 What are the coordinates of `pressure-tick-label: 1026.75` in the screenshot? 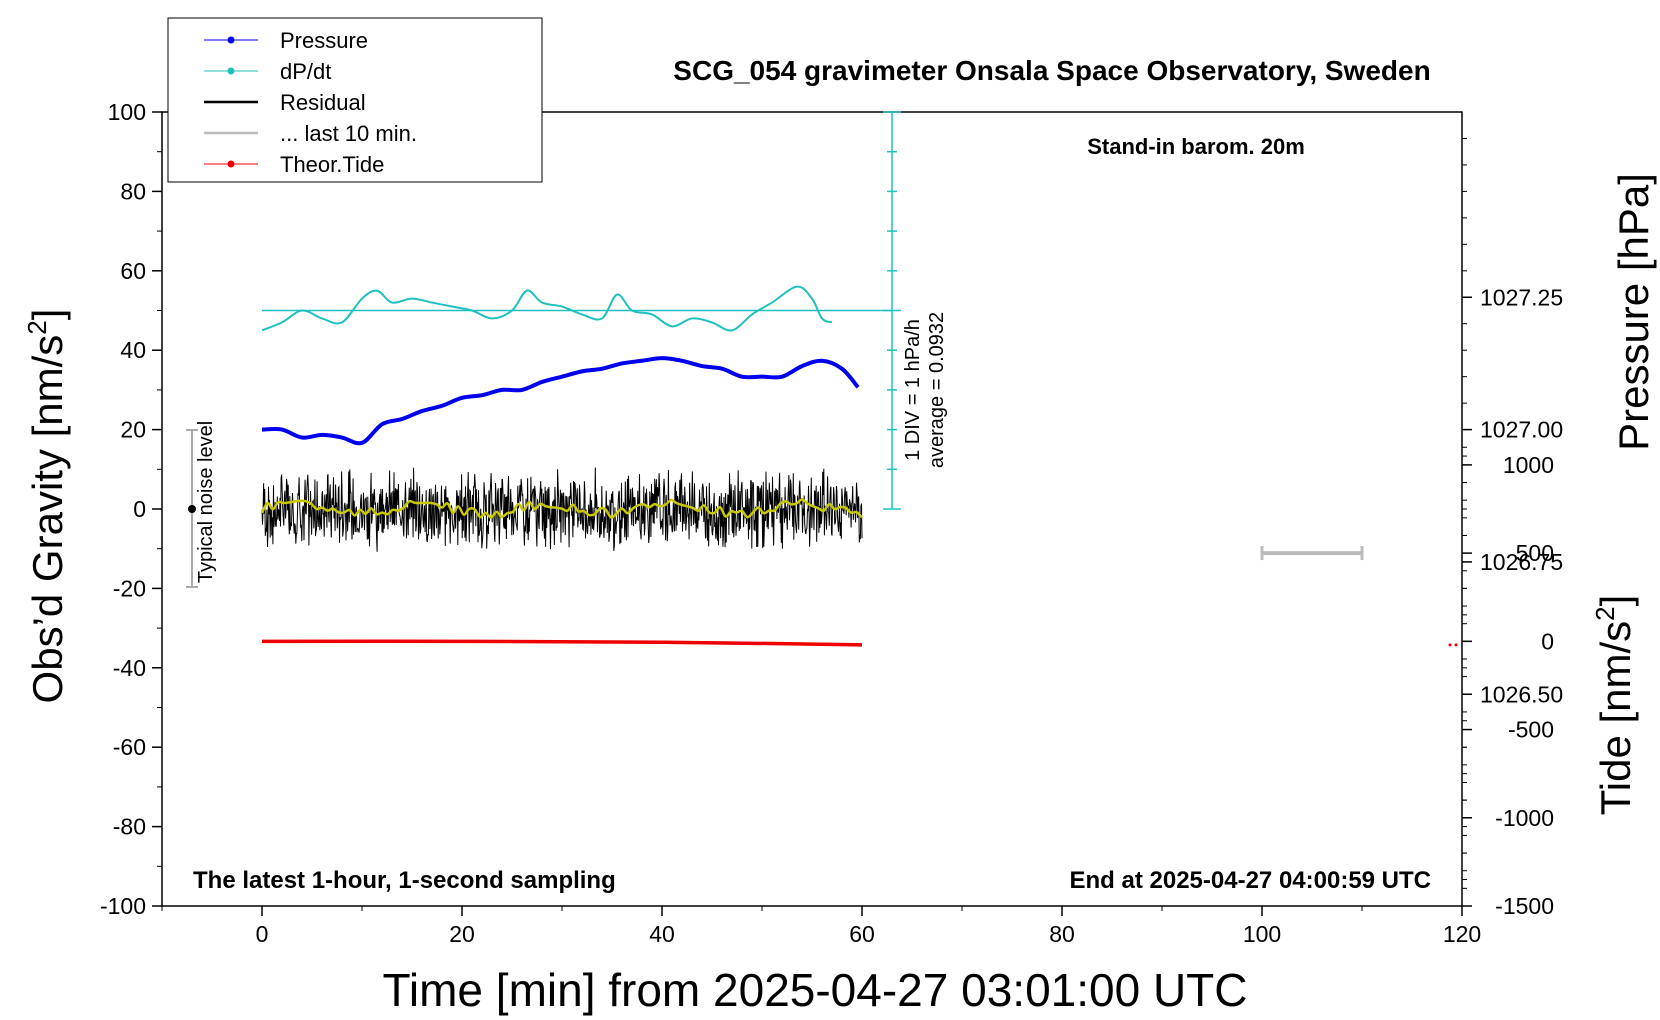 It's located at (1521, 562).